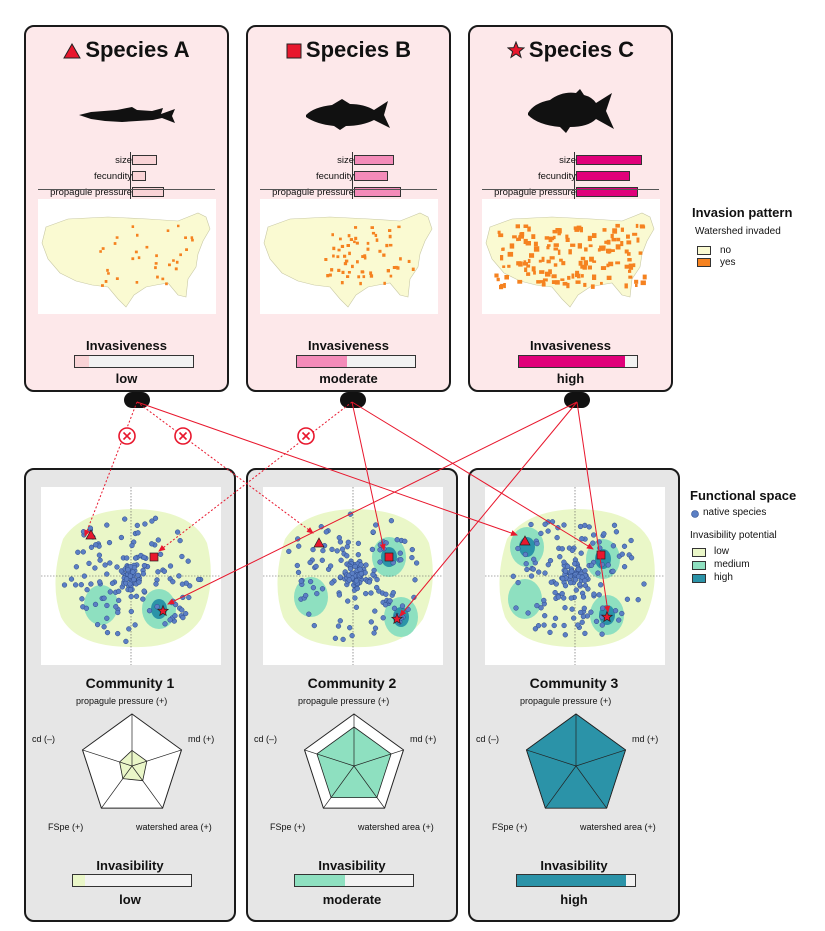  Describe the element at coordinates (347, 114) in the screenshot. I see `trout-fish-icon` at that location.